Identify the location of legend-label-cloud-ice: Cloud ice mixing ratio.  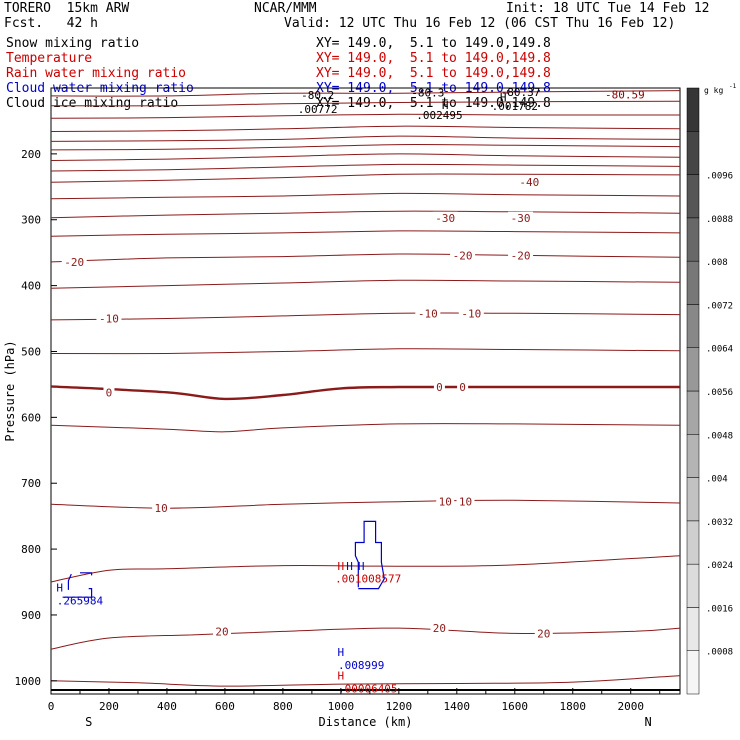
(92, 103).